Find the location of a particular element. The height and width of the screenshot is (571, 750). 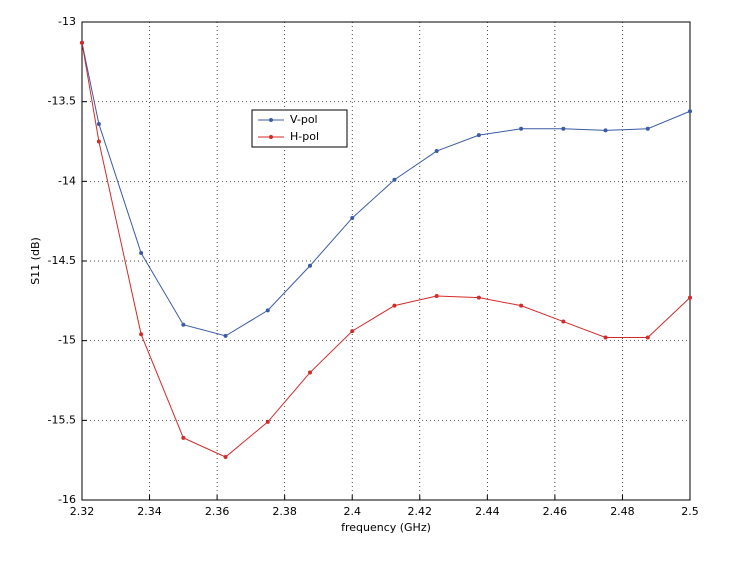

legend-label: H-pol is located at coordinates (304, 136).